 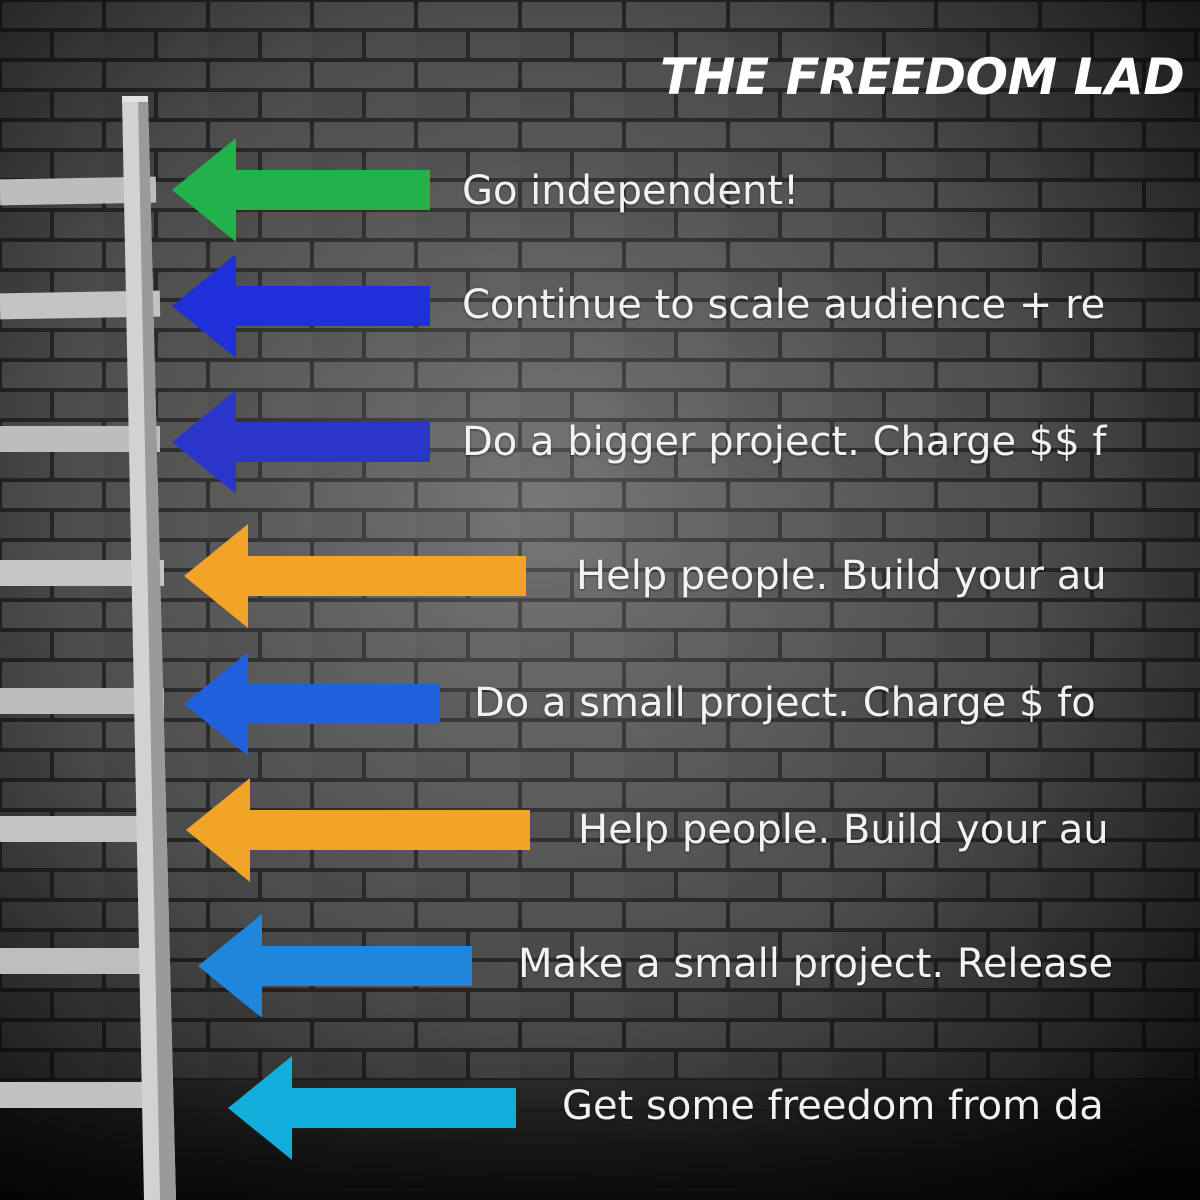 I want to click on ladder-step: Do a small project. Charge $ fo, so click(x=600, y=707).